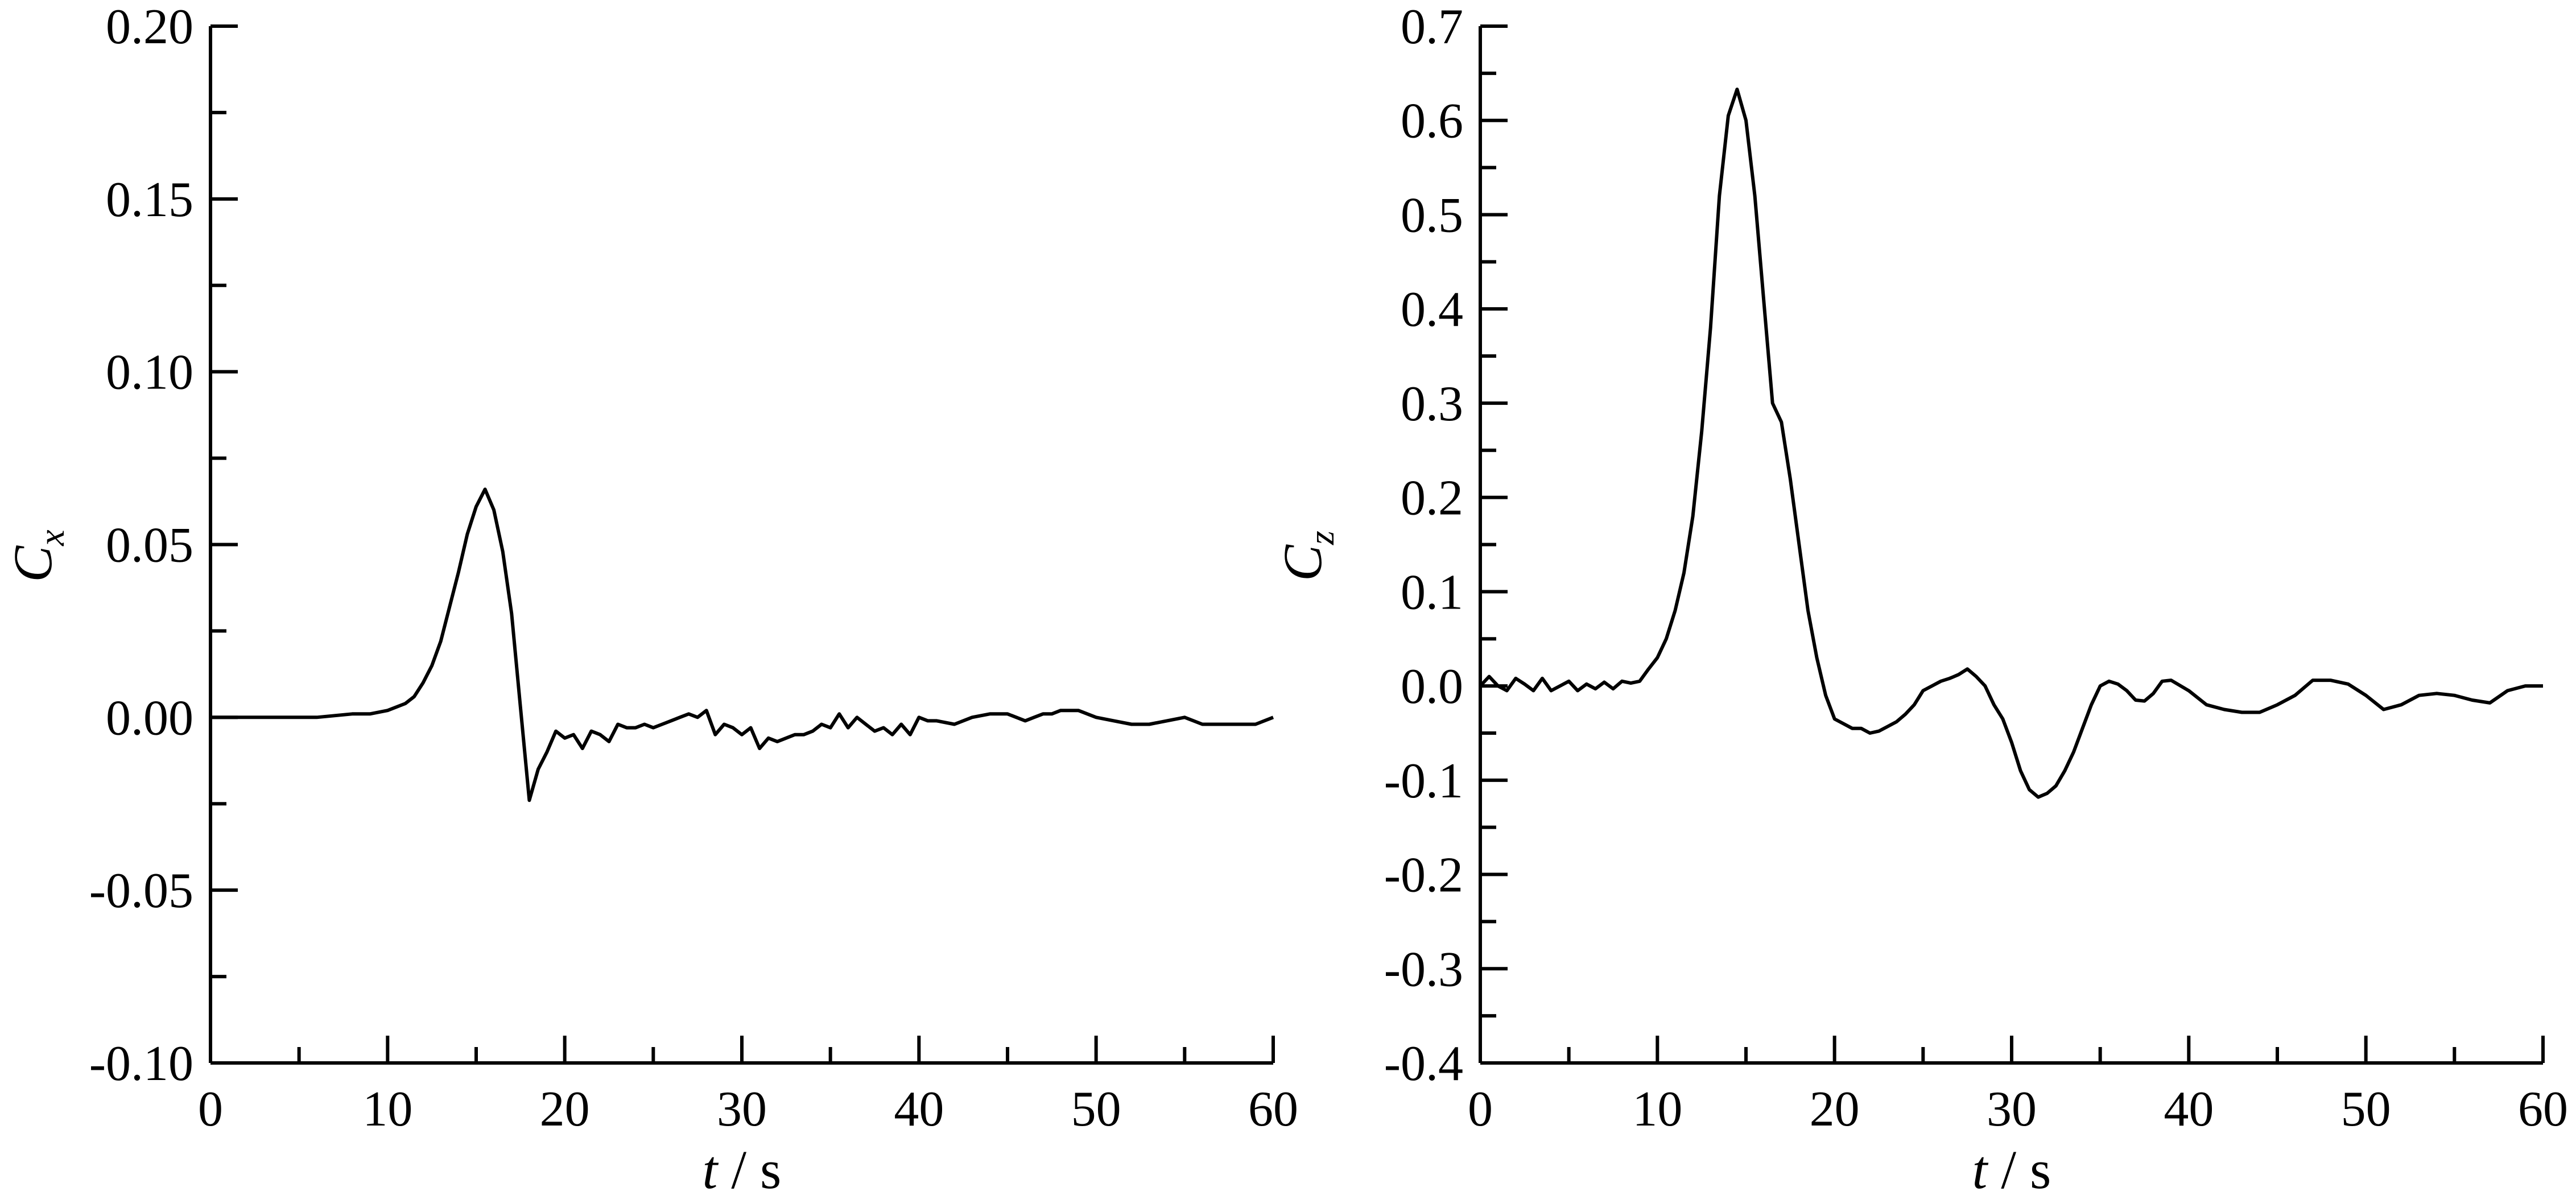  Describe the element at coordinates (149, 372) in the screenshot. I see `y-tick-label: 0.10` at that location.